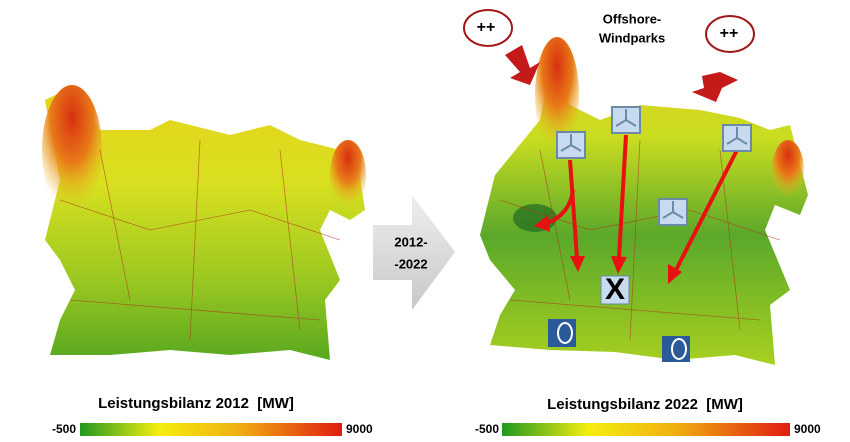 This screenshot has width=850, height=442. I want to click on trough, so click(535, 218).